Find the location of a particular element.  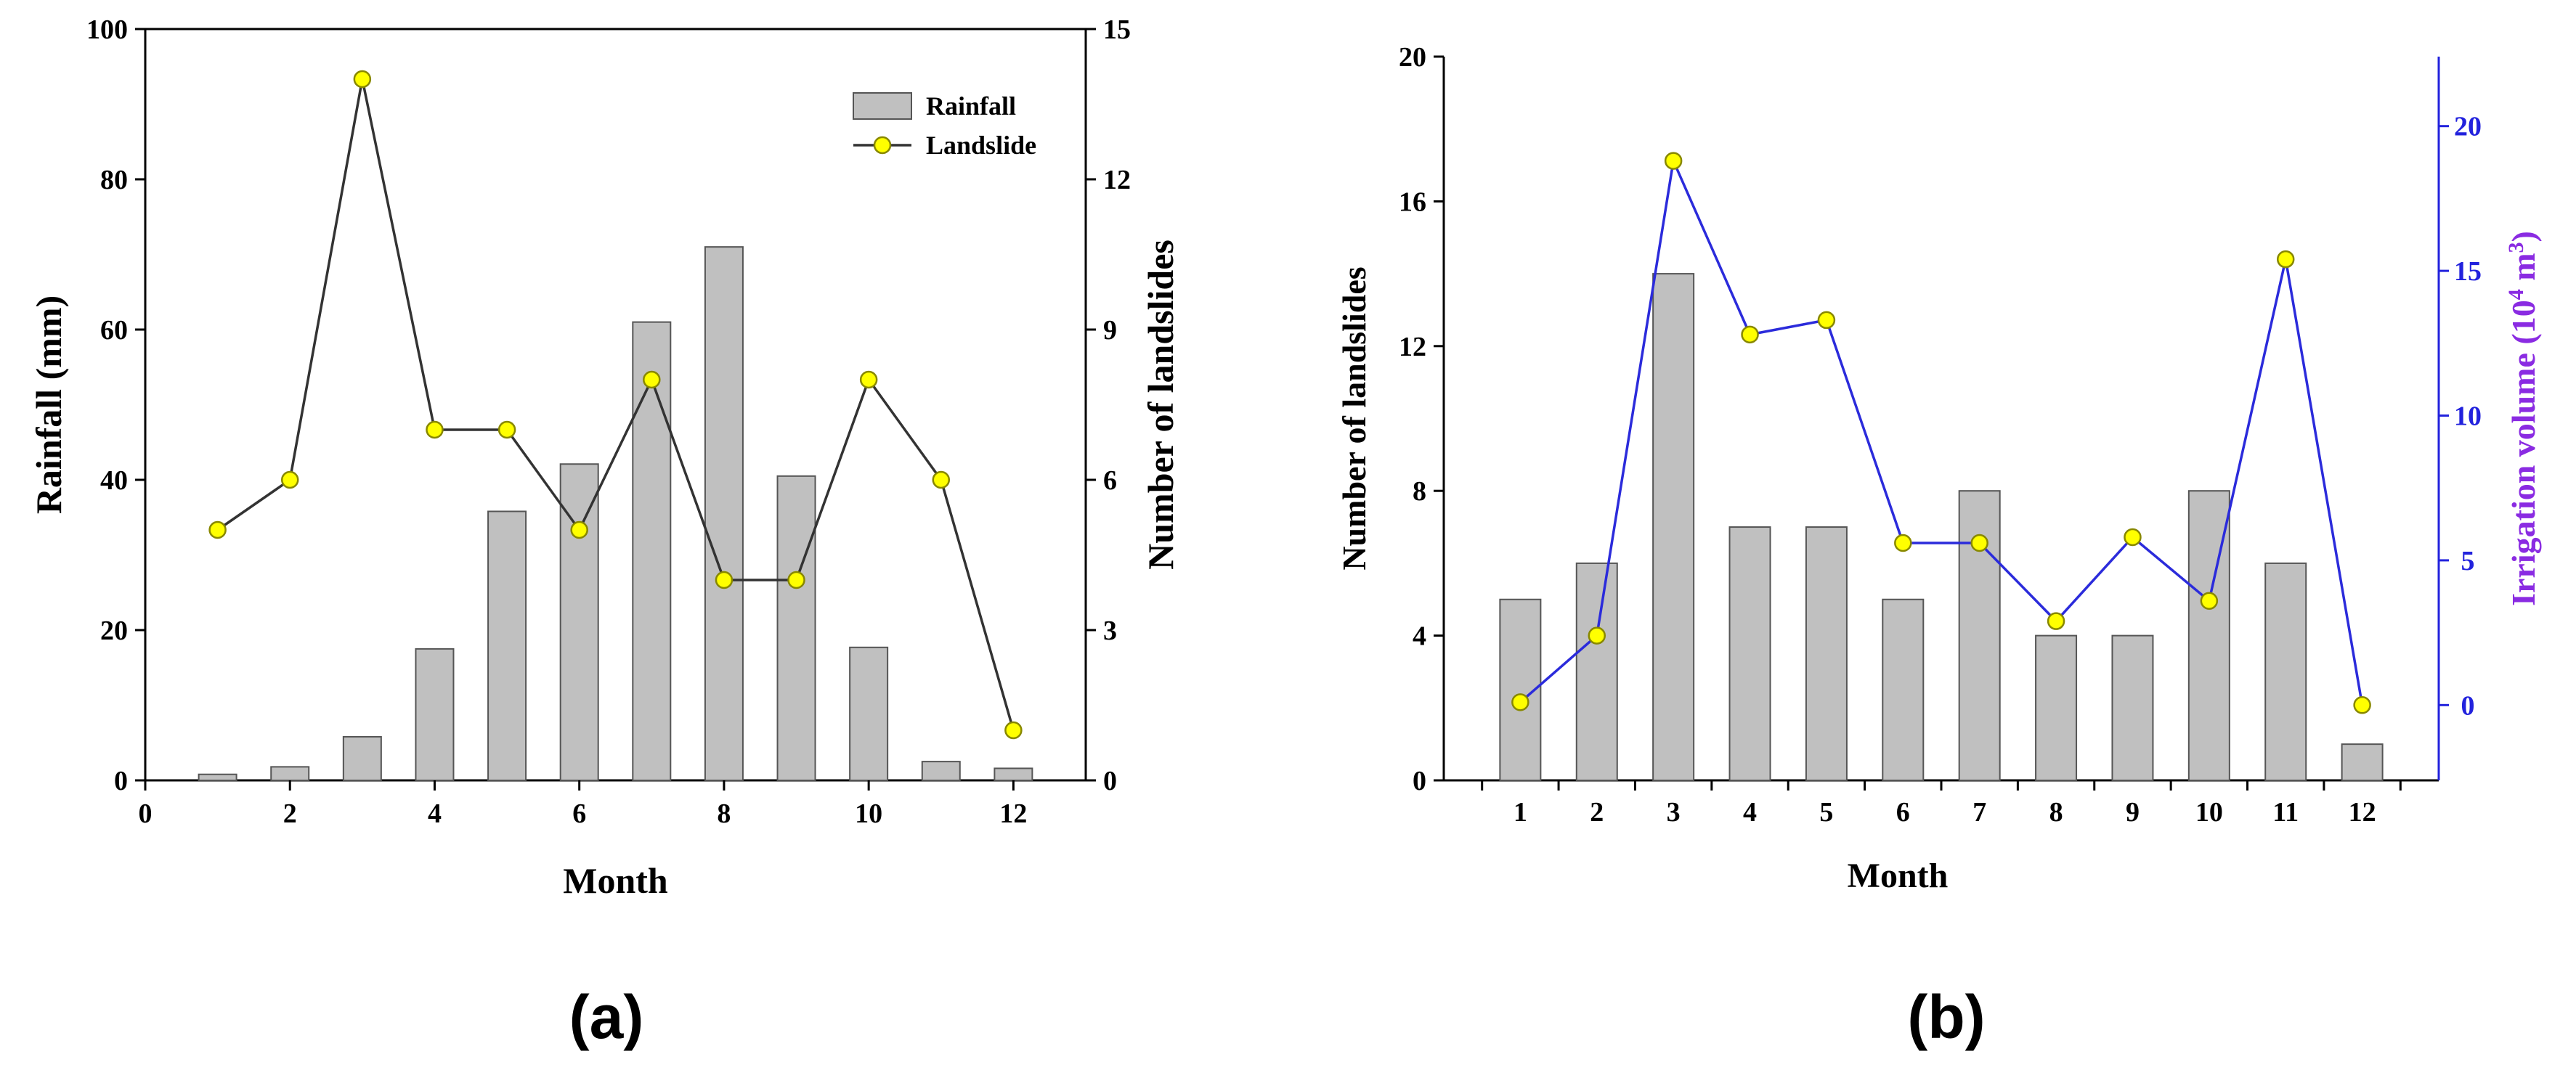

x-axis-label-b: Month is located at coordinates (1899, 876).